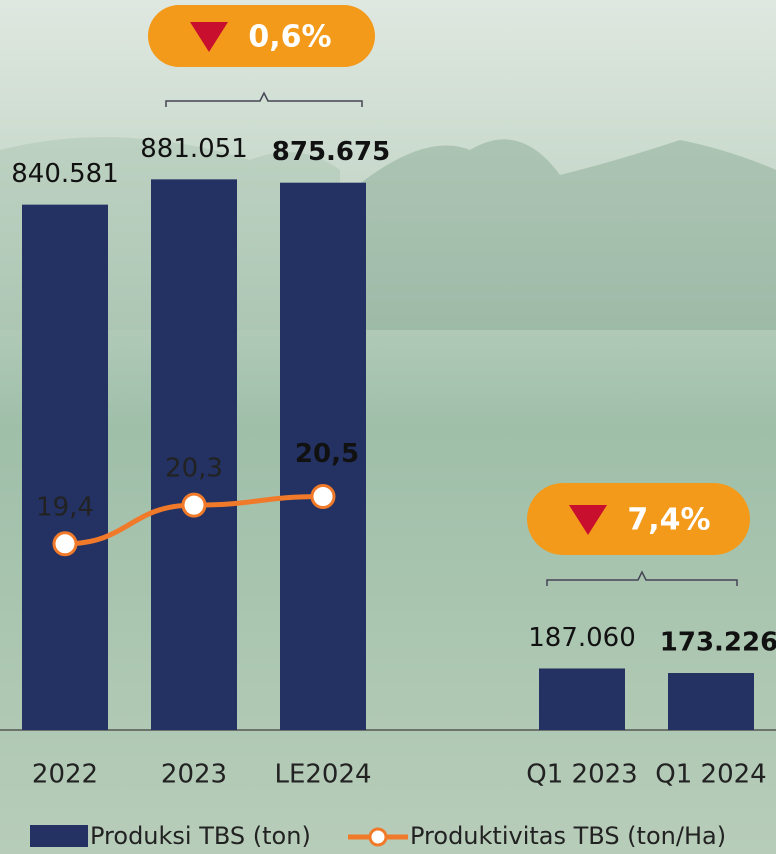  Describe the element at coordinates (194, 775) in the screenshot. I see `x-tick-label: 2023` at that location.